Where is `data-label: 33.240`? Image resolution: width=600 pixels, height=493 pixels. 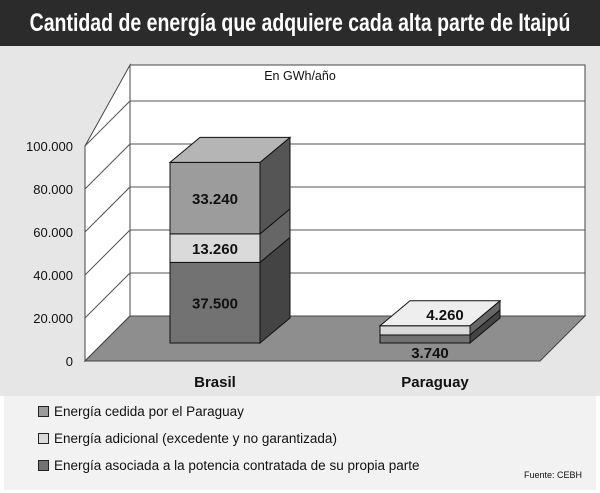 data-label: 33.240 is located at coordinates (215, 199).